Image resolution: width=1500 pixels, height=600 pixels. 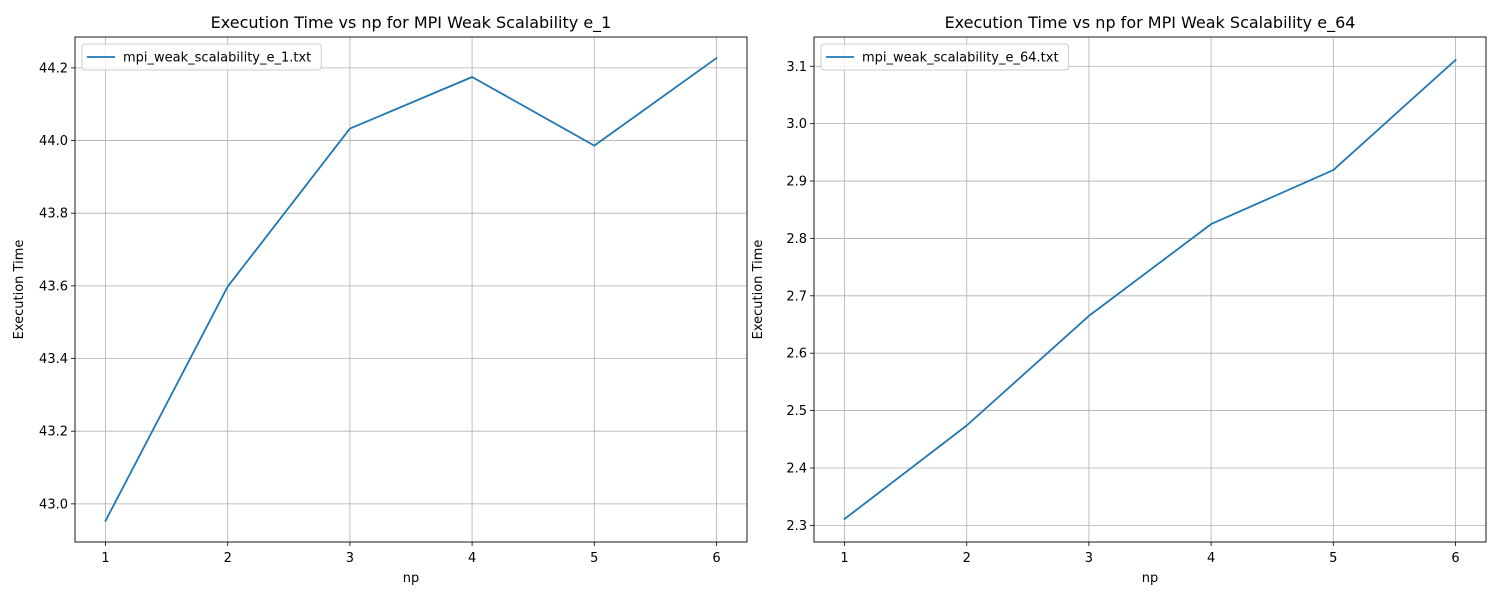 I want to click on chart-2-x-tick-label: 6, so click(x=1455, y=558).